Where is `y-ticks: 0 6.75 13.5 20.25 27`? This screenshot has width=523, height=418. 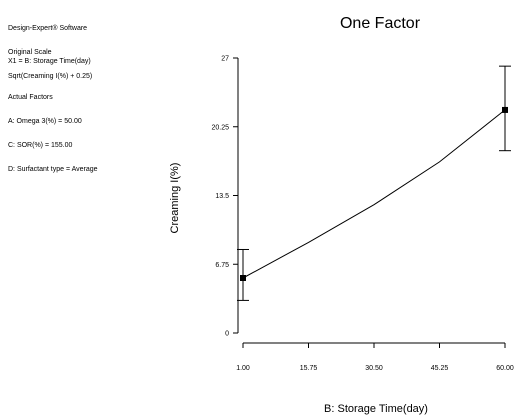 y-ticks: 0 6.75 13.5 20.25 27 is located at coordinates (224, 197).